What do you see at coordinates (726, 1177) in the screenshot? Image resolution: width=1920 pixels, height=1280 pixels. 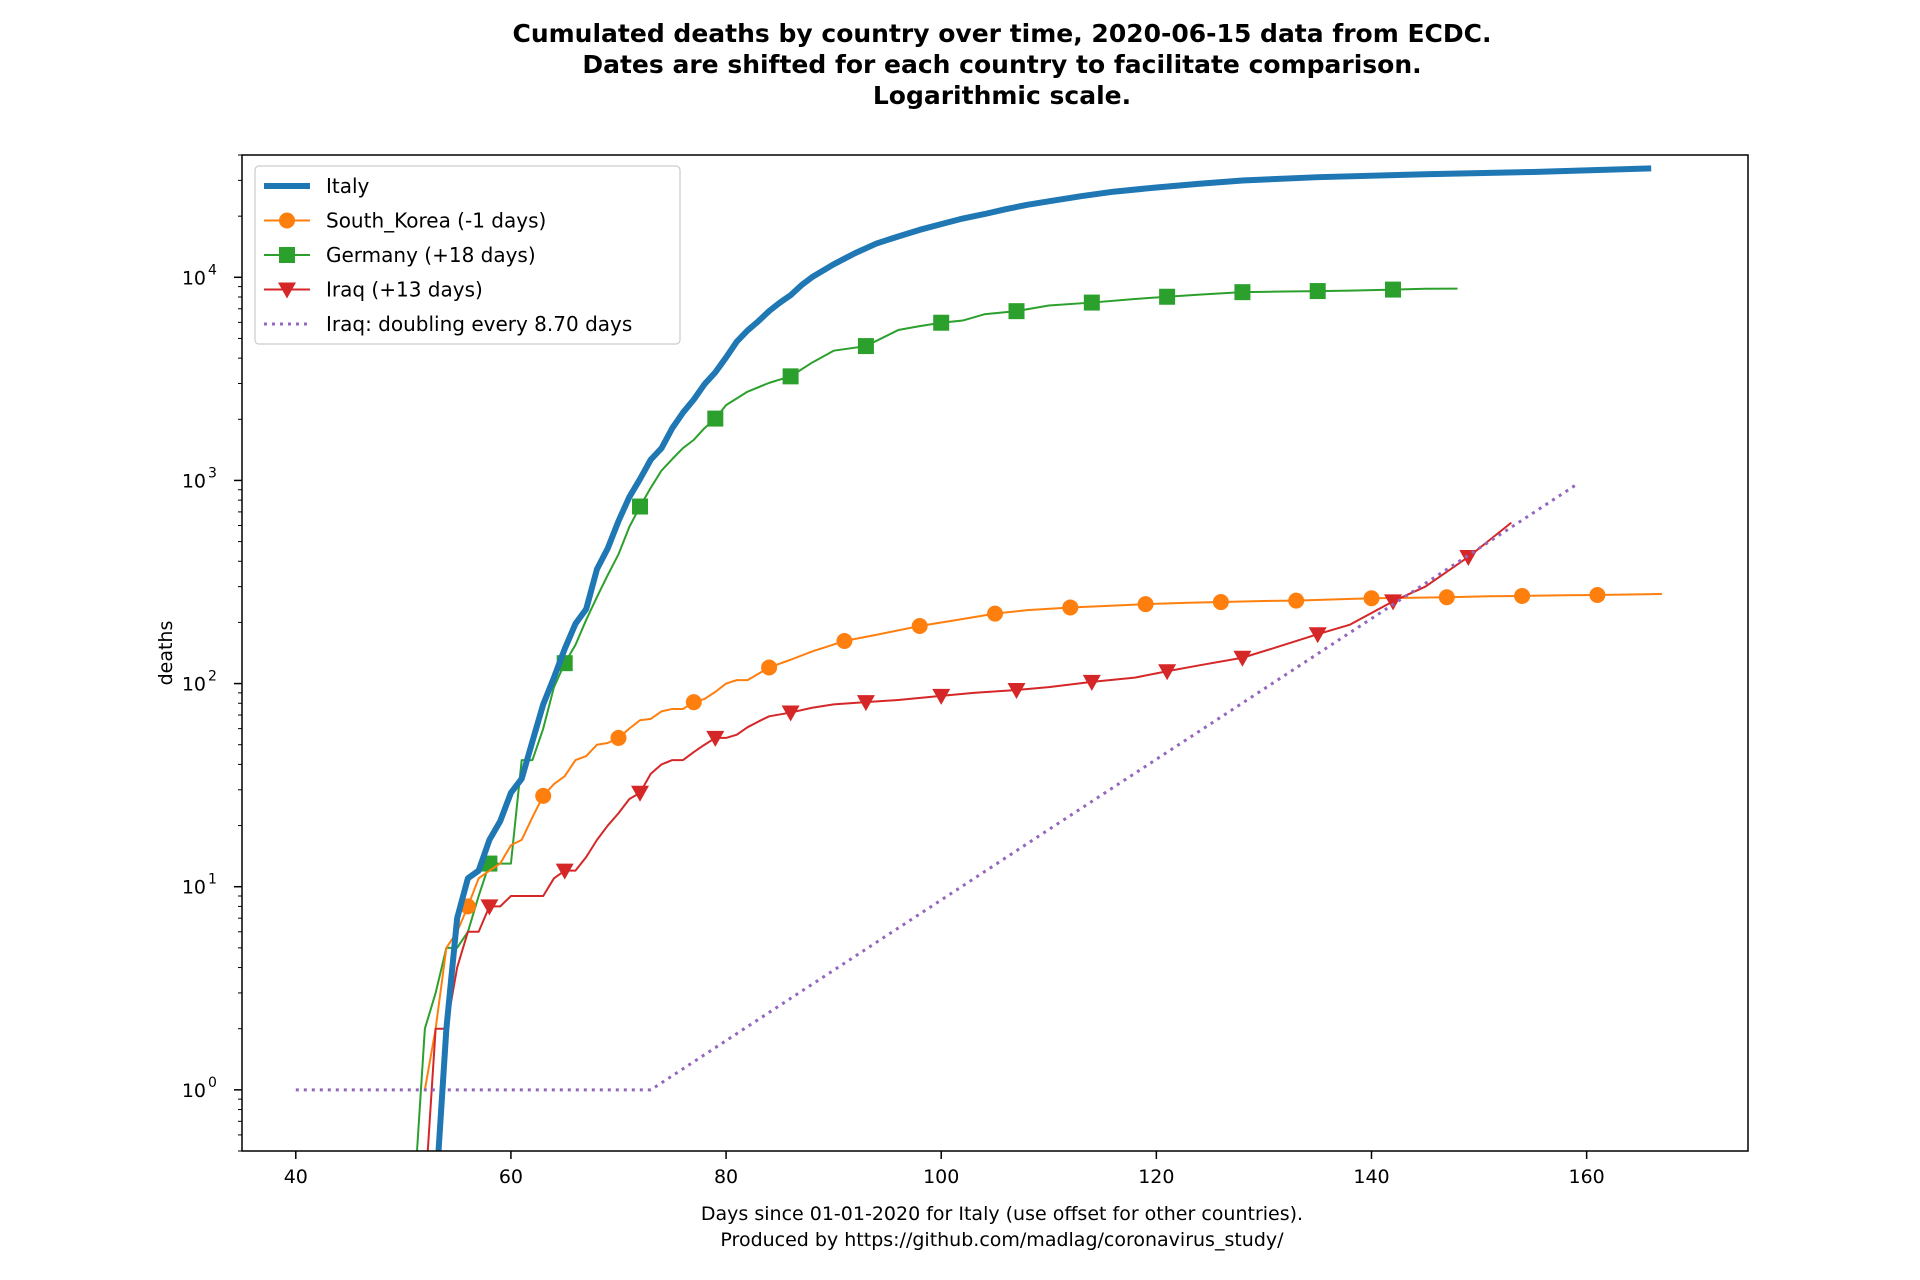 I see `x-tick-label: 80` at bounding box center [726, 1177].